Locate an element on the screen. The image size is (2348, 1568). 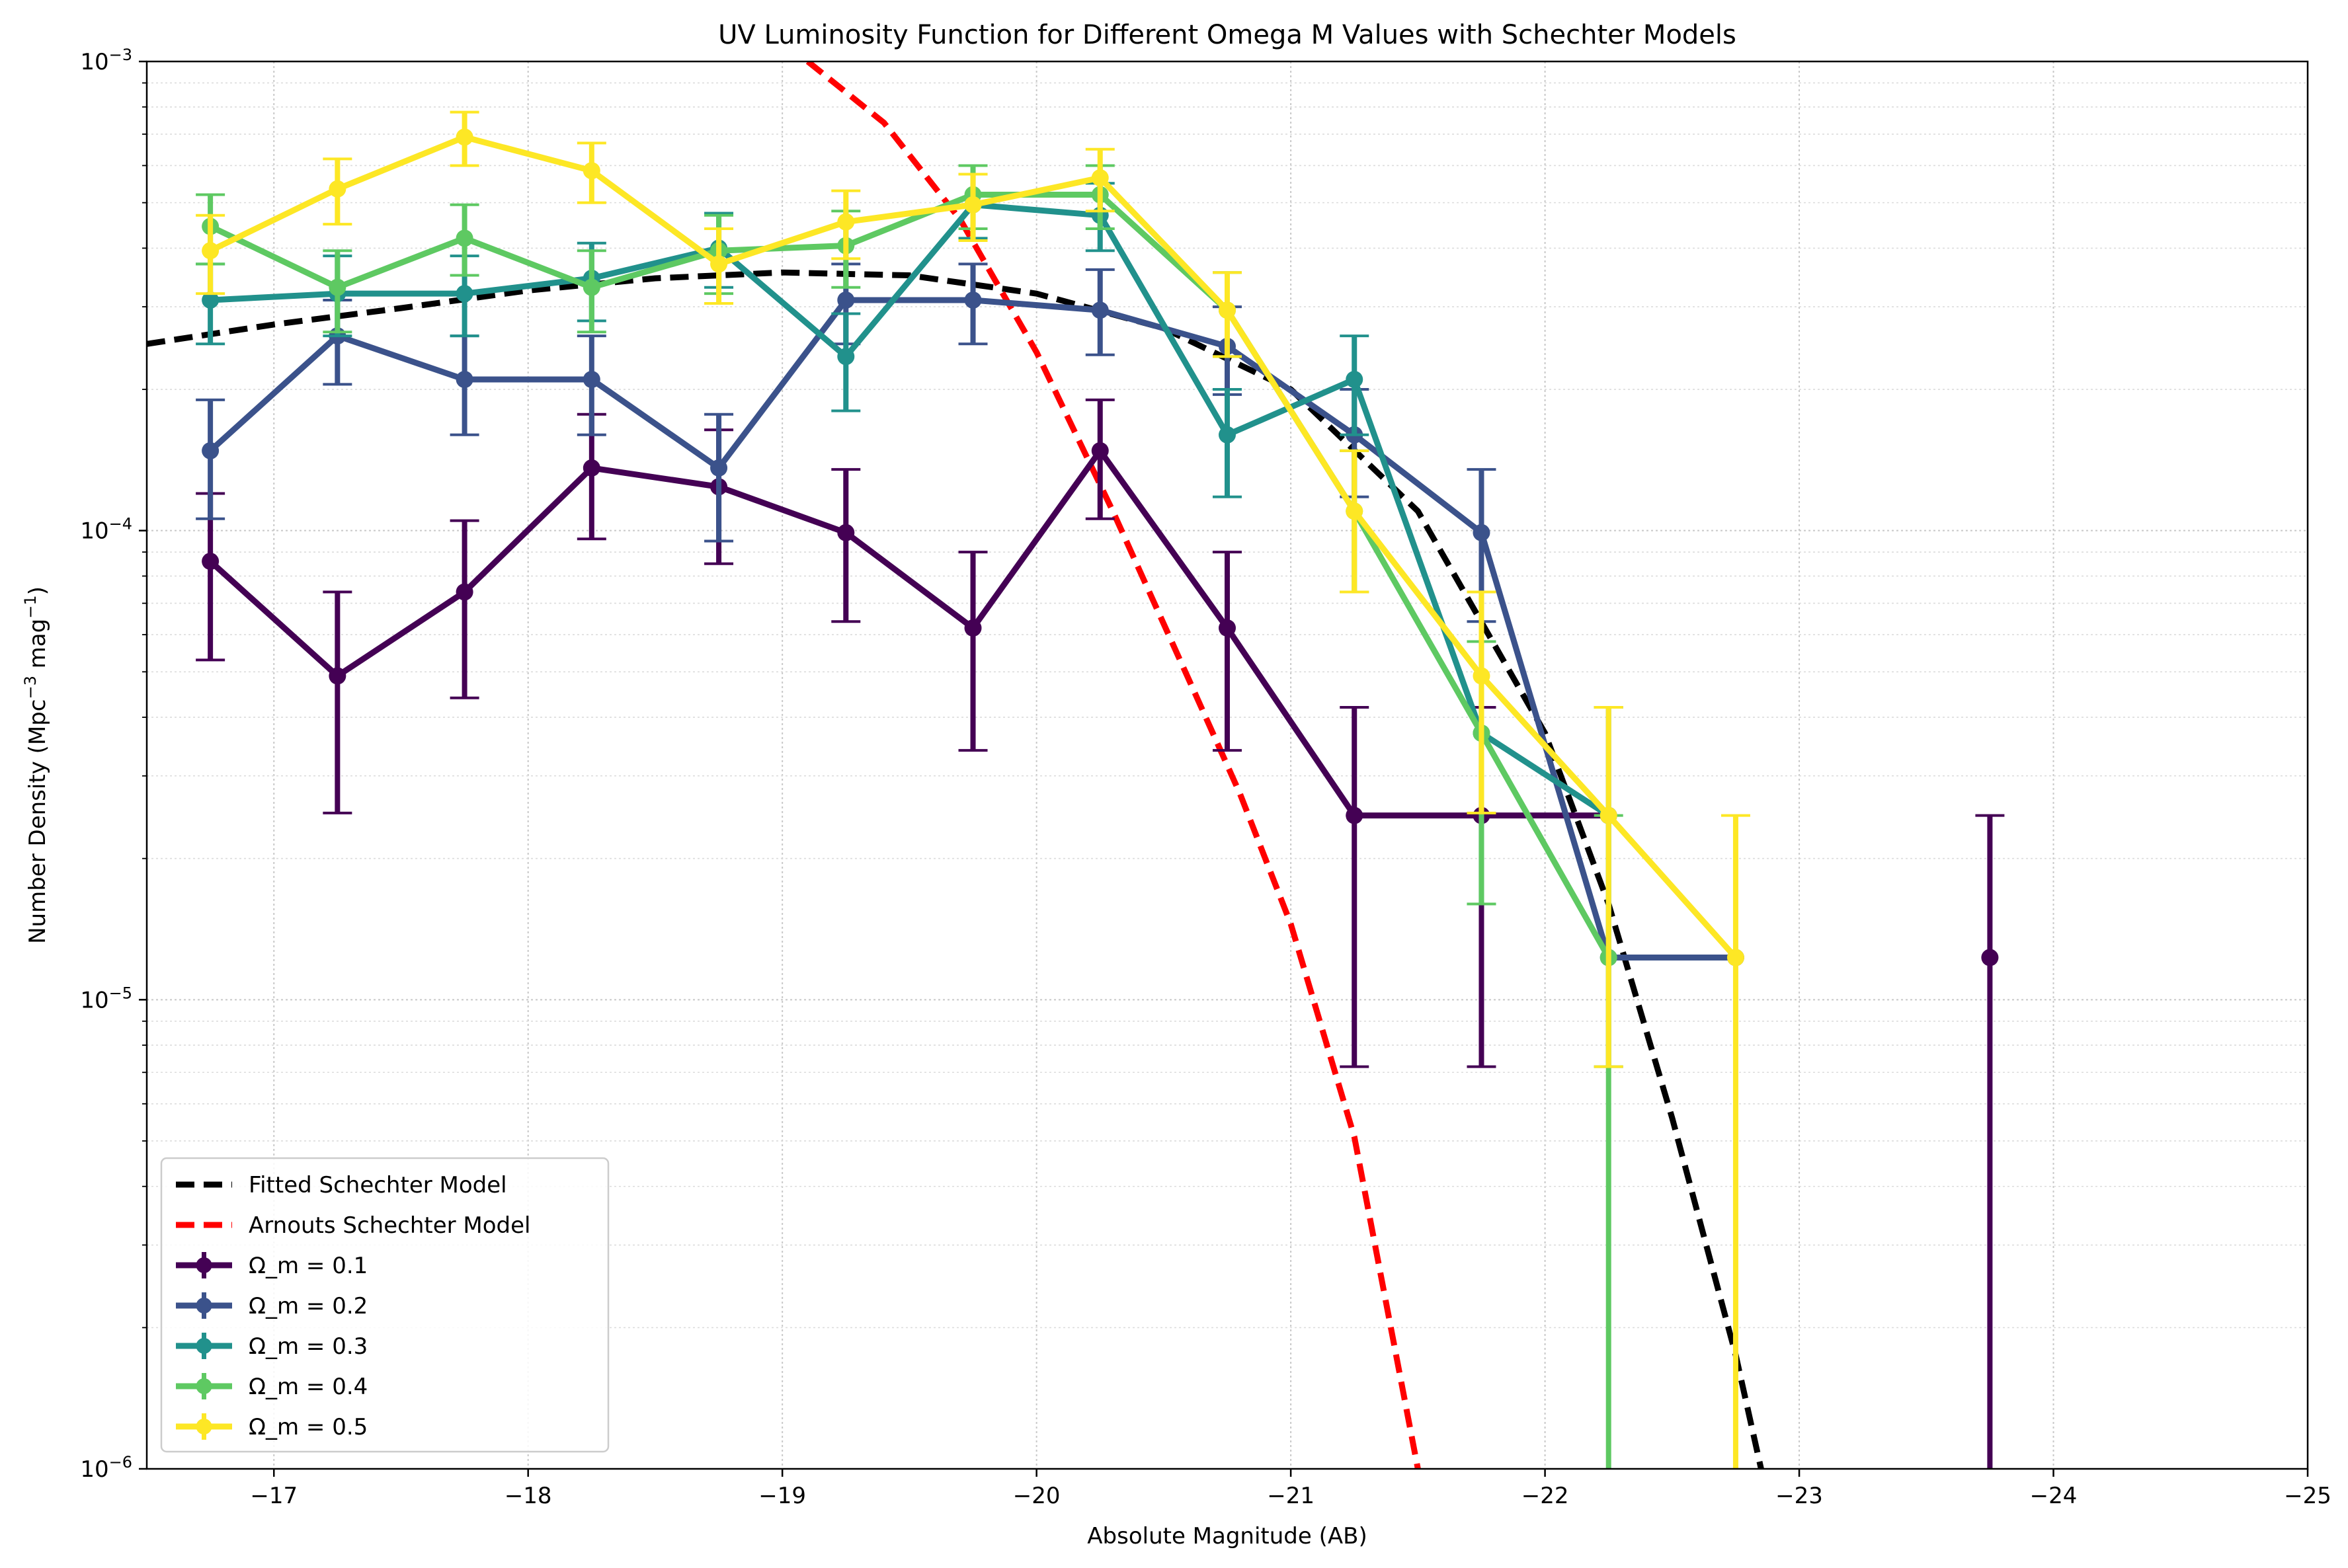
y-tick-label: 10⁻⁶ is located at coordinates (106, 1468).